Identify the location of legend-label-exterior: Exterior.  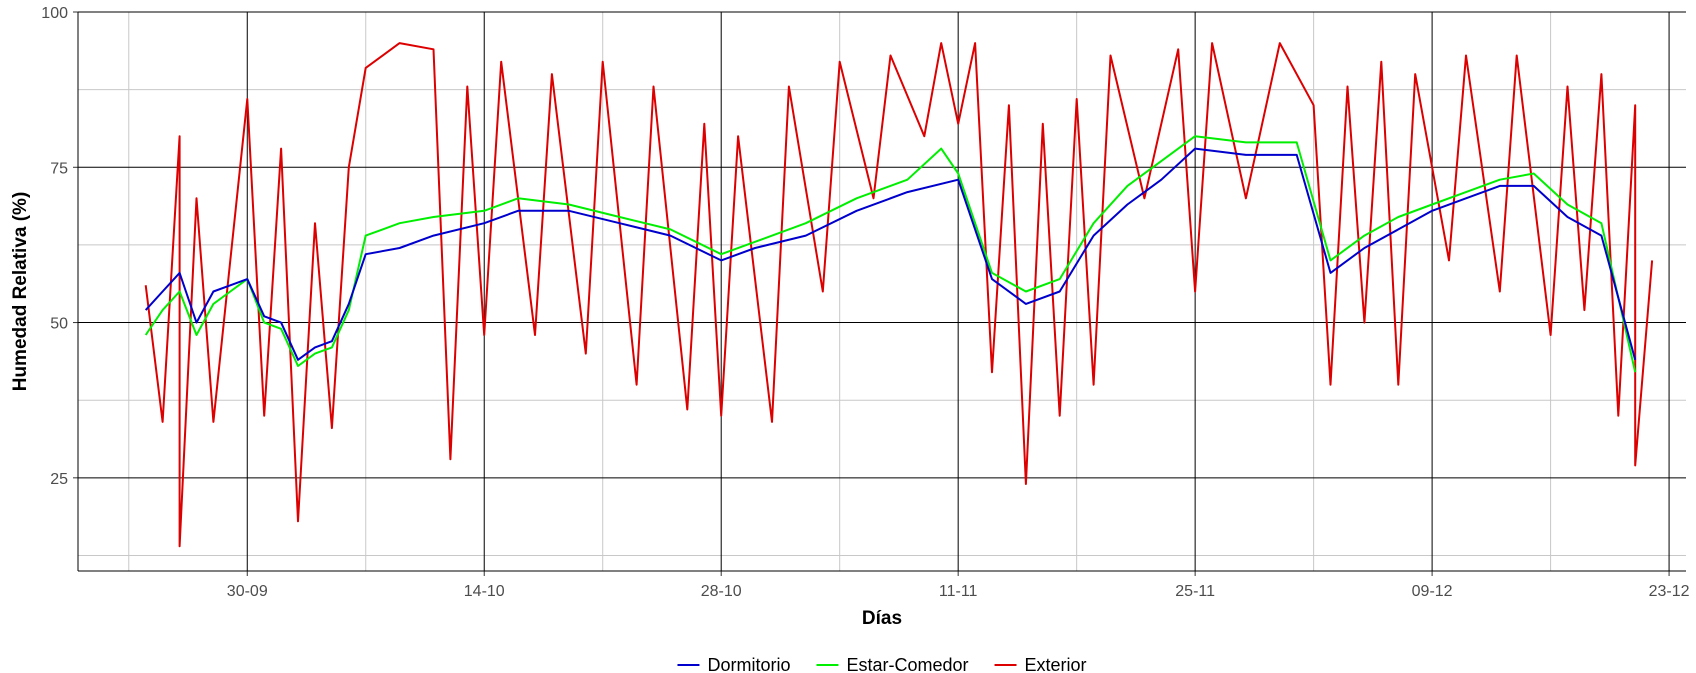
(1056, 664).